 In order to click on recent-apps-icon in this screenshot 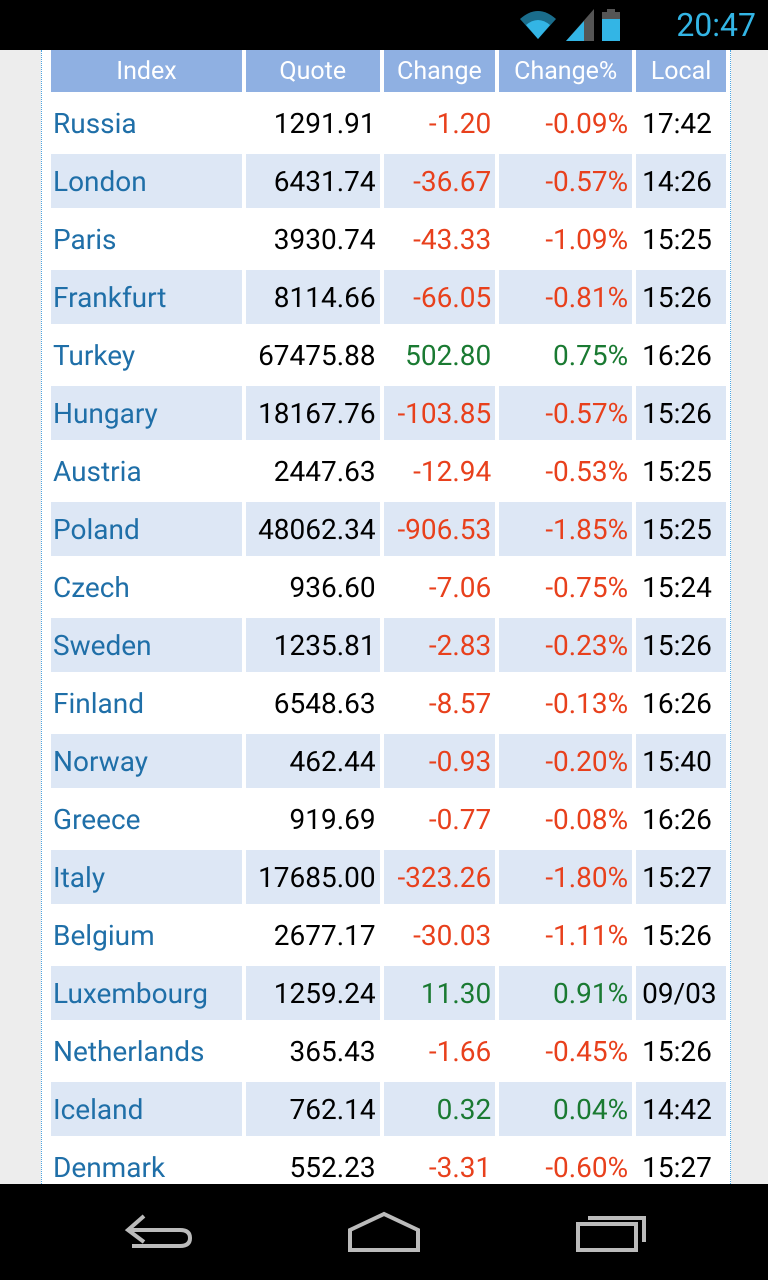, I will do `click(610, 1232)`.